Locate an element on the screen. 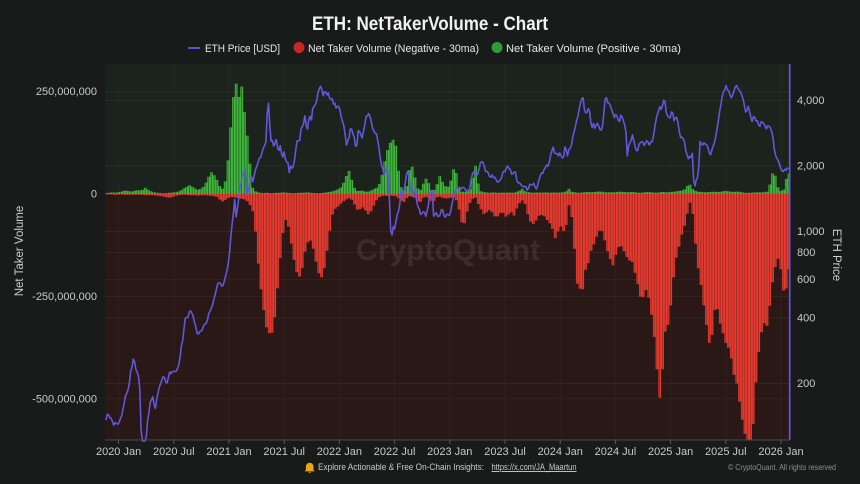 Image resolution: width=860 pixels, height=484 pixels. svg-text: 250,000,000 is located at coordinates (66, 92).